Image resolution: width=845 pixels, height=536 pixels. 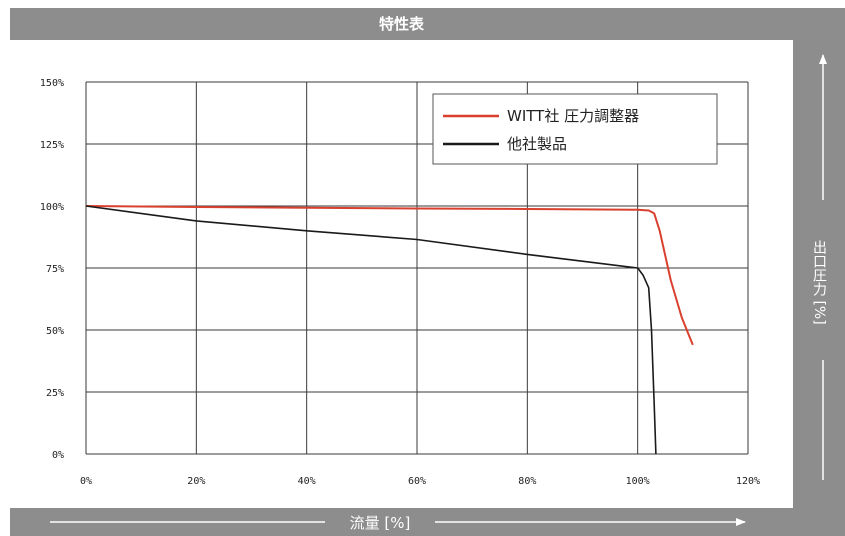 What do you see at coordinates (638, 481) in the screenshot?
I see `x-tick-label: 100%` at bounding box center [638, 481].